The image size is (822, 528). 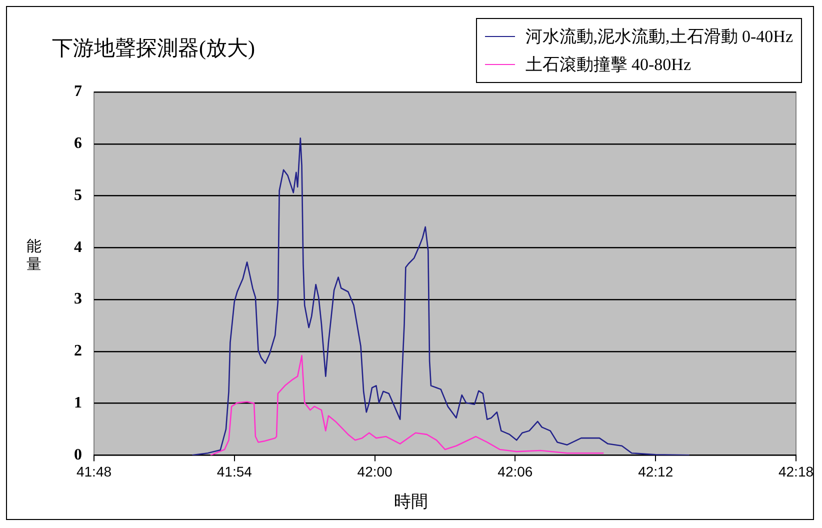 What do you see at coordinates (656, 471) in the screenshot?
I see `x-tick-label: 42:12` at bounding box center [656, 471].